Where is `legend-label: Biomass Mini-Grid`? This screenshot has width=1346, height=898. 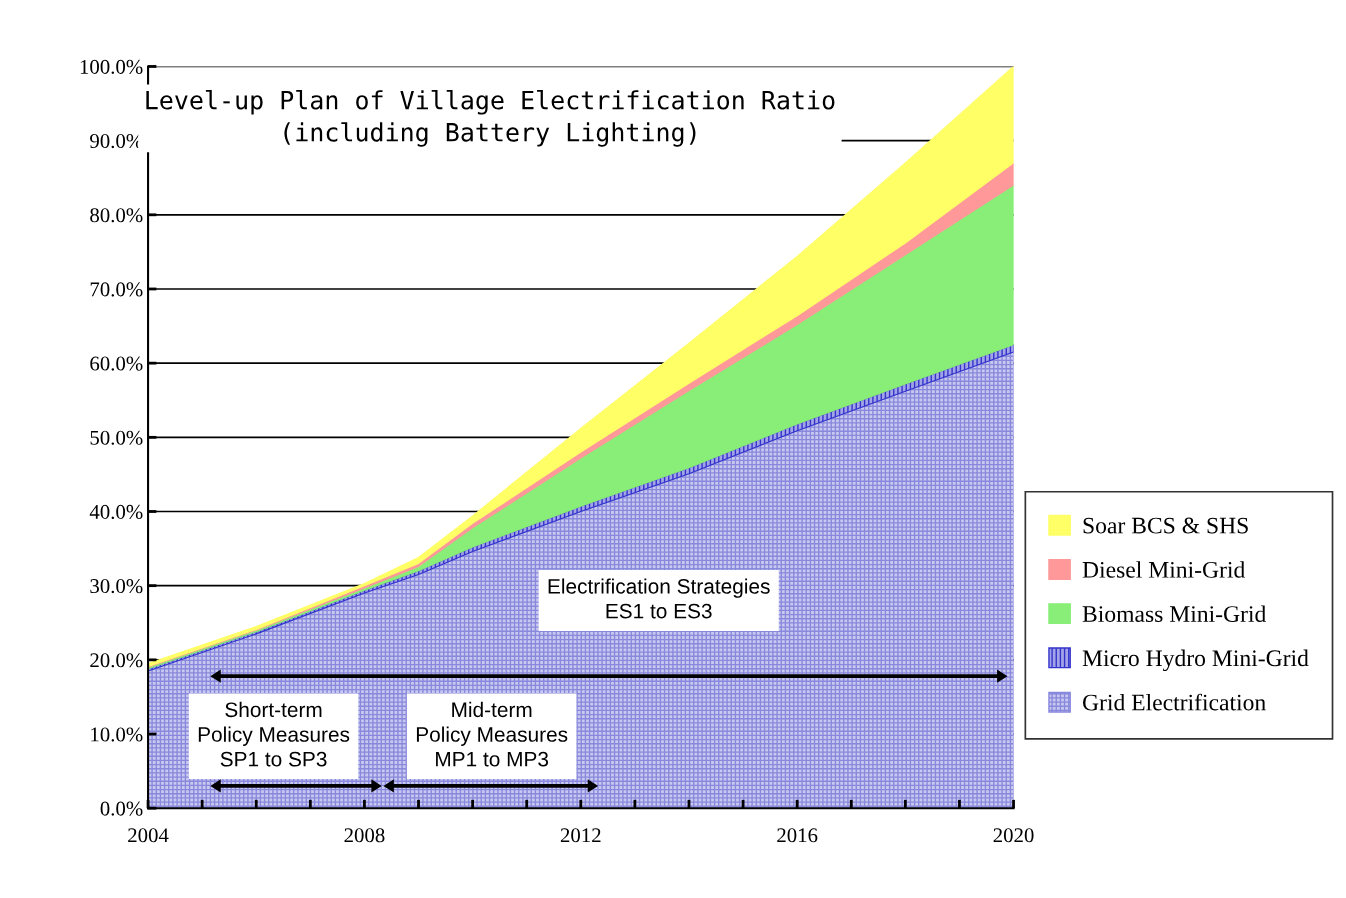 legend-label: Biomass Mini-Grid is located at coordinates (1174, 613).